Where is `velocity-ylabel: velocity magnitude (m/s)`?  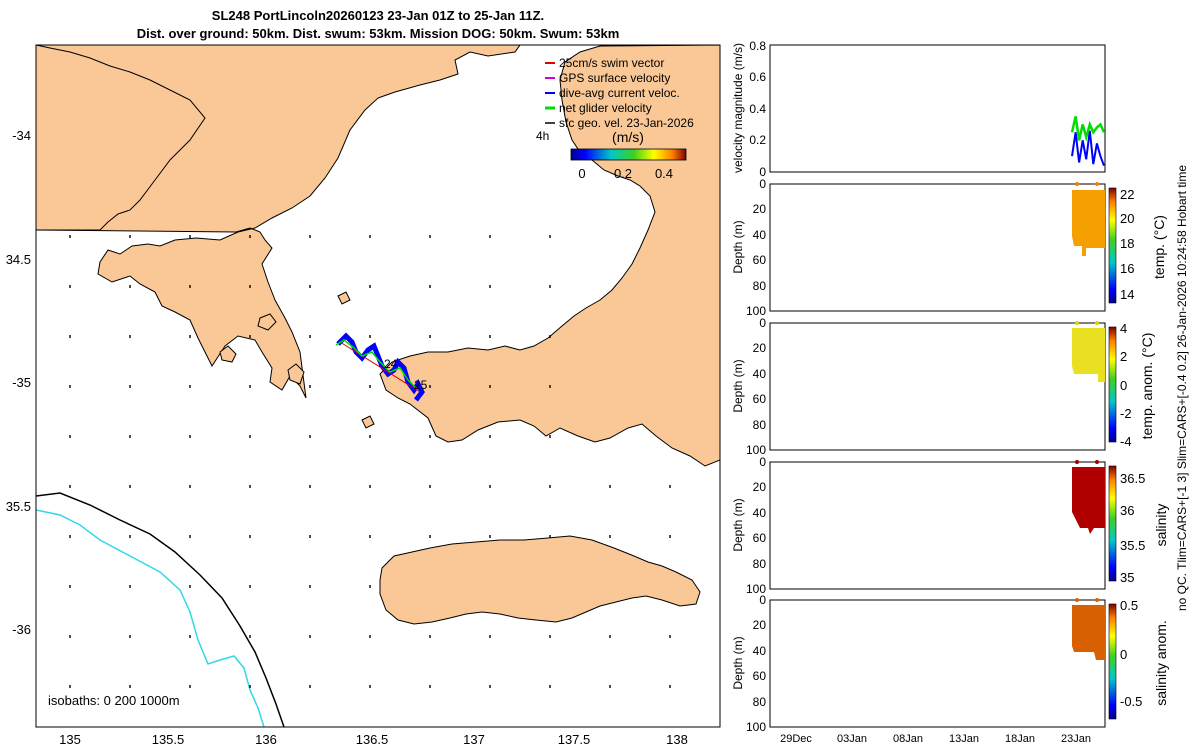
velocity-ylabel: velocity magnitude (m/s) is located at coordinates (738, 108).